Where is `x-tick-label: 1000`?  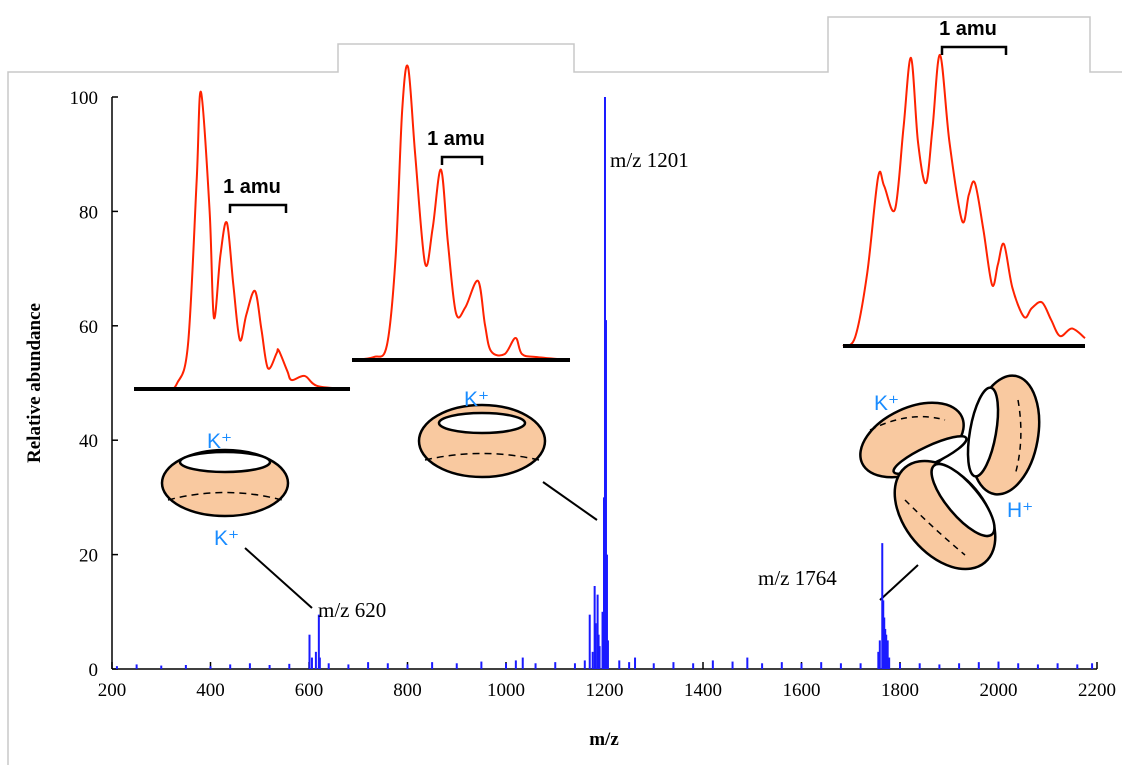
x-tick-label: 1000 is located at coordinates (506, 690).